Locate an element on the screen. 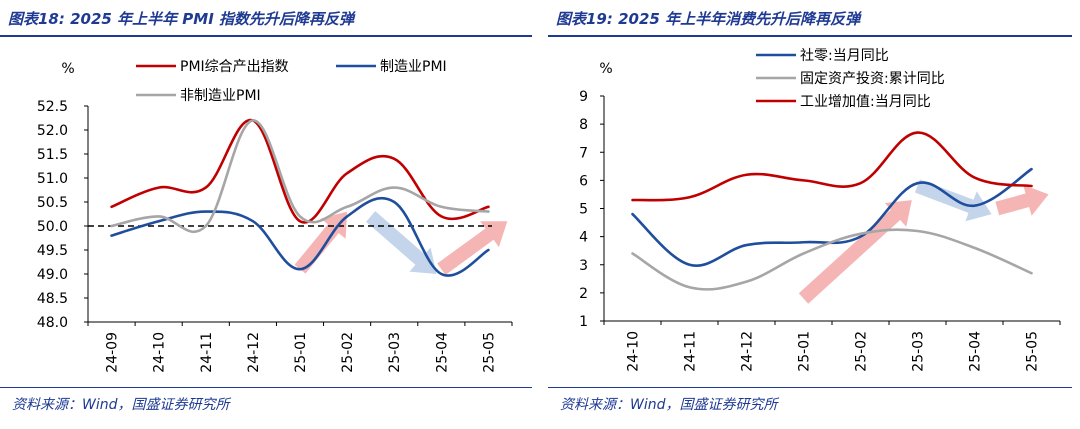  y-tick-label: 52.0 is located at coordinates (52, 131).